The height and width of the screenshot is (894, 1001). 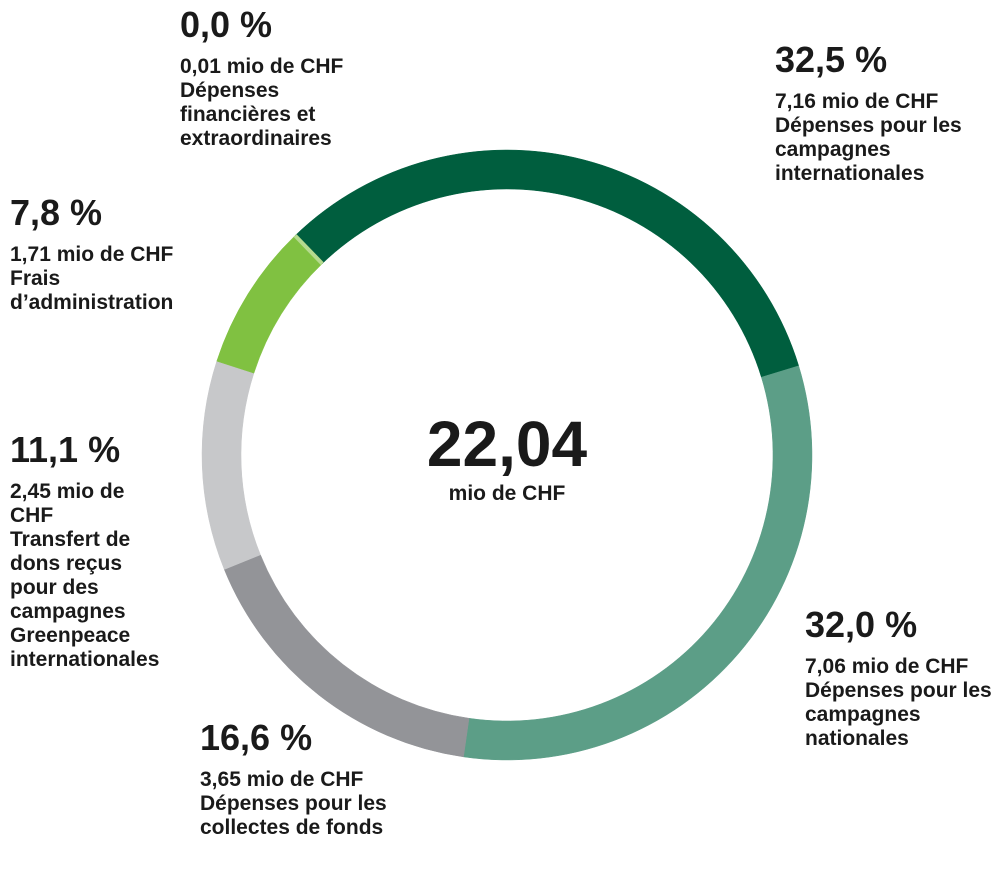 What do you see at coordinates (282, 779) in the screenshot?
I see `amount-label: 3,65 mio de CHF` at bounding box center [282, 779].